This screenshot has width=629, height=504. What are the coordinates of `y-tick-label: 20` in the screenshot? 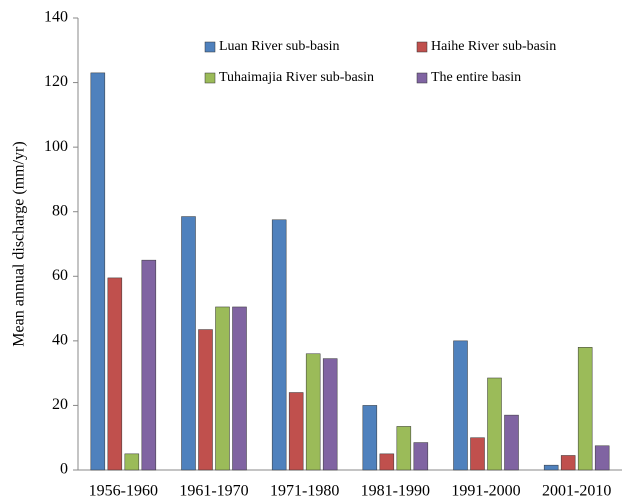 It's located at (60, 404).